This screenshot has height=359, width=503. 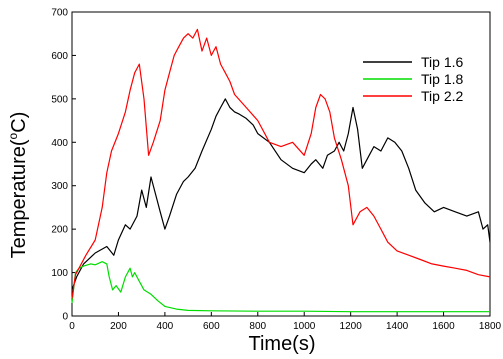 What do you see at coordinates (19, 198) in the screenshot?
I see `y-axis-label-main: Temperature(` at bounding box center [19, 198].